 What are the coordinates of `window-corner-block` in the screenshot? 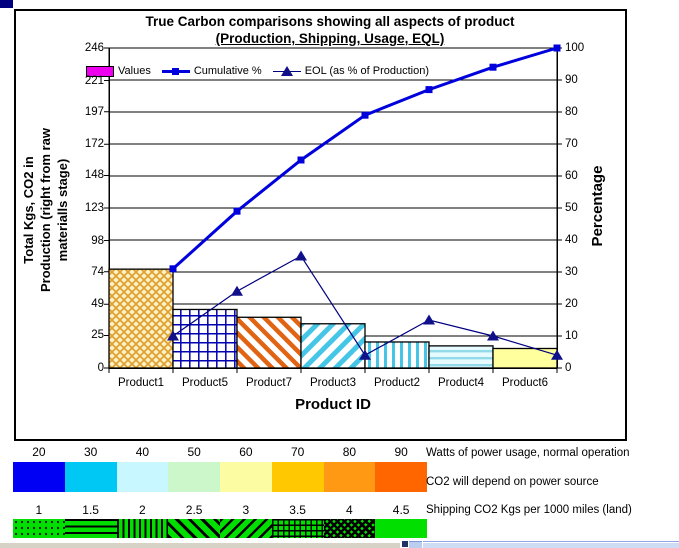 It's located at (6, 4).